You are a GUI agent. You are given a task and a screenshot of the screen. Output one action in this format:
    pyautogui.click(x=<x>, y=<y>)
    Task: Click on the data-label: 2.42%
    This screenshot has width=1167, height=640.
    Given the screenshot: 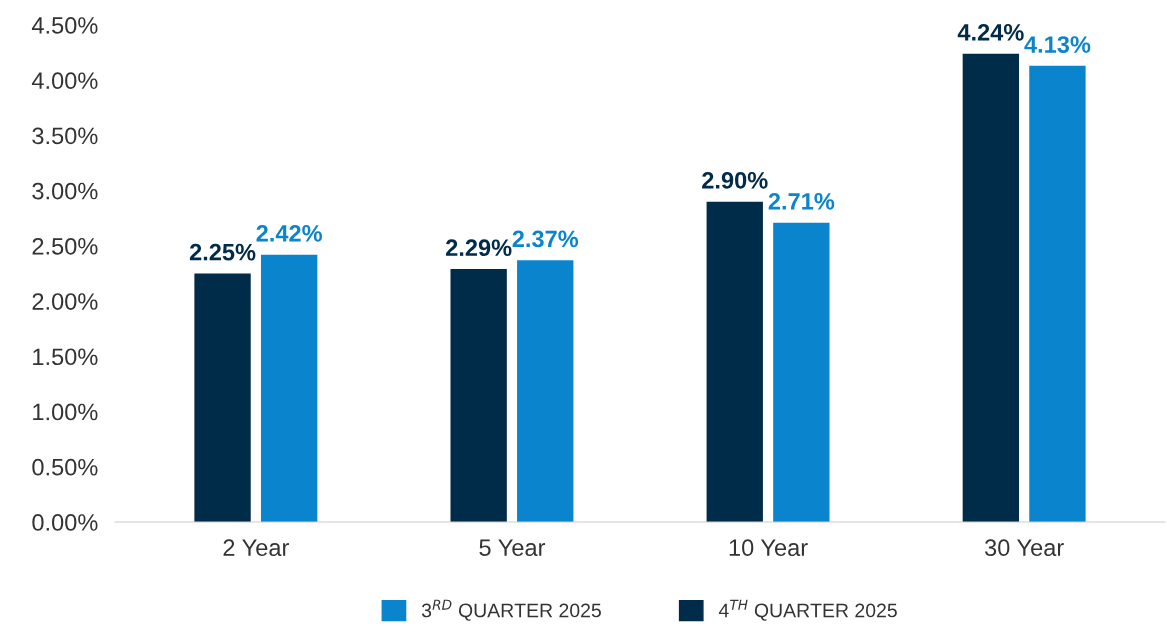 What is the action you would take?
    pyautogui.click(x=289, y=233)
    